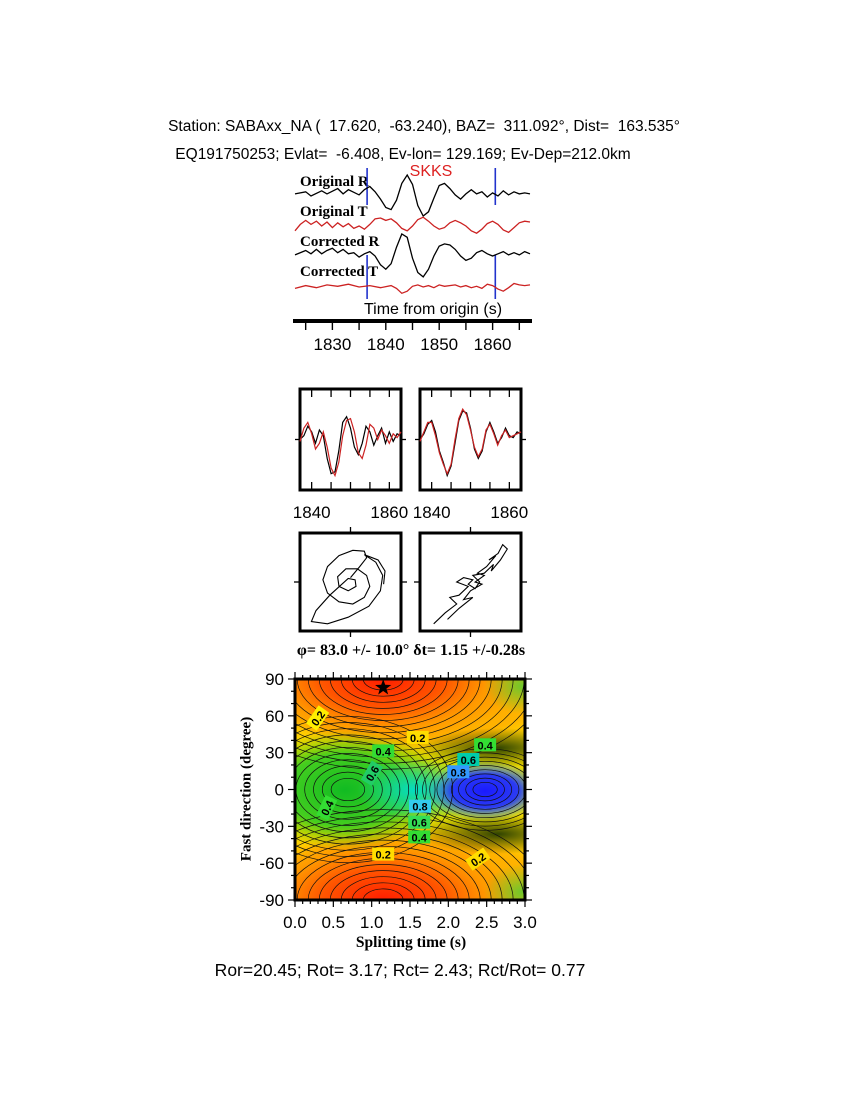 The image size is (850, 1100). Describe the element at coordinates (274, 716) in the screenshot. I see `y-tick-label: 60` at that location.